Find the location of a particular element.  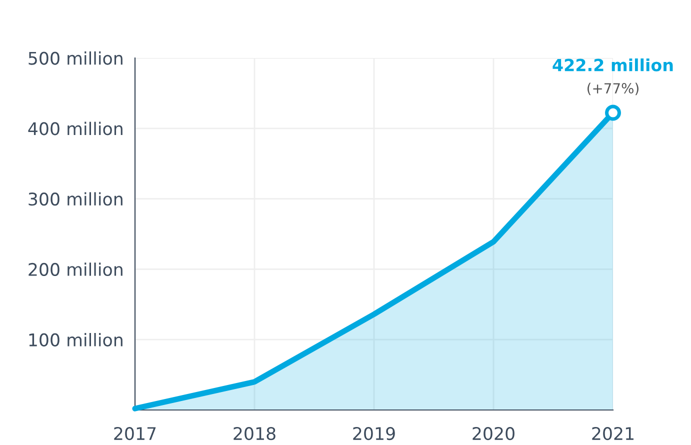

x-tick-label: 2019 is located at coordinates (374, 433).